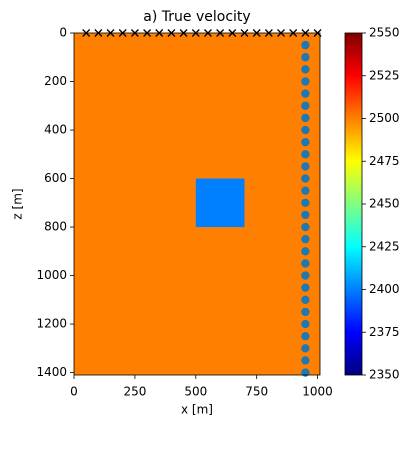 The image size is (419, 455). Describe the element at coordinates (55, 178) in the screenshot. I see `y-tick-label: 600` at that location.